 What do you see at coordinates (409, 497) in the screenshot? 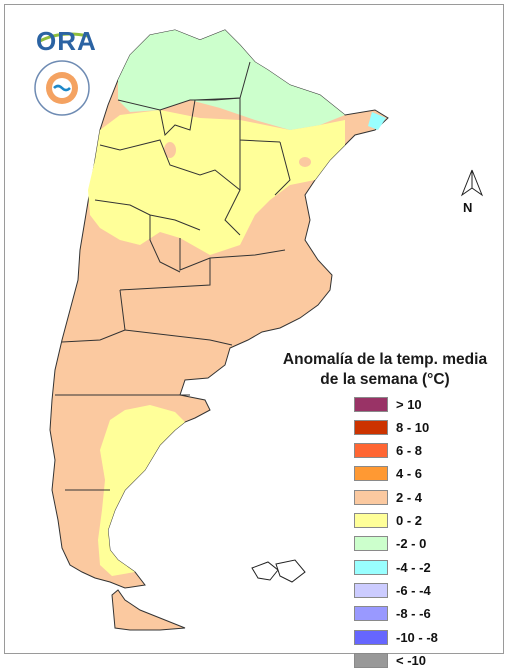
I see `legend-label: 2 - 4` at bounding box center [409, 497].